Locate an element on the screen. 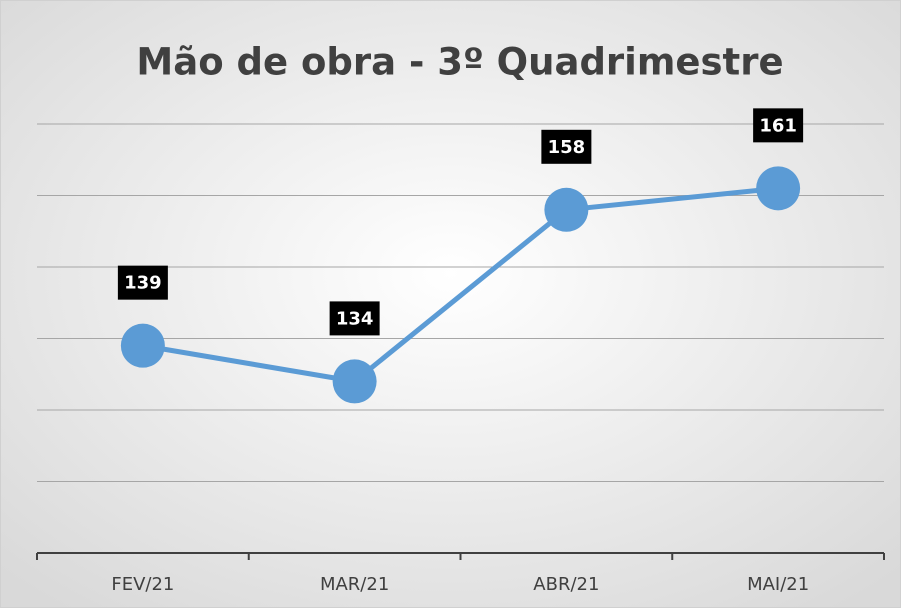 Image resolution: width=902 pixels, height=609 pixels. data-label: 158 is located at coordinates (567, 147).